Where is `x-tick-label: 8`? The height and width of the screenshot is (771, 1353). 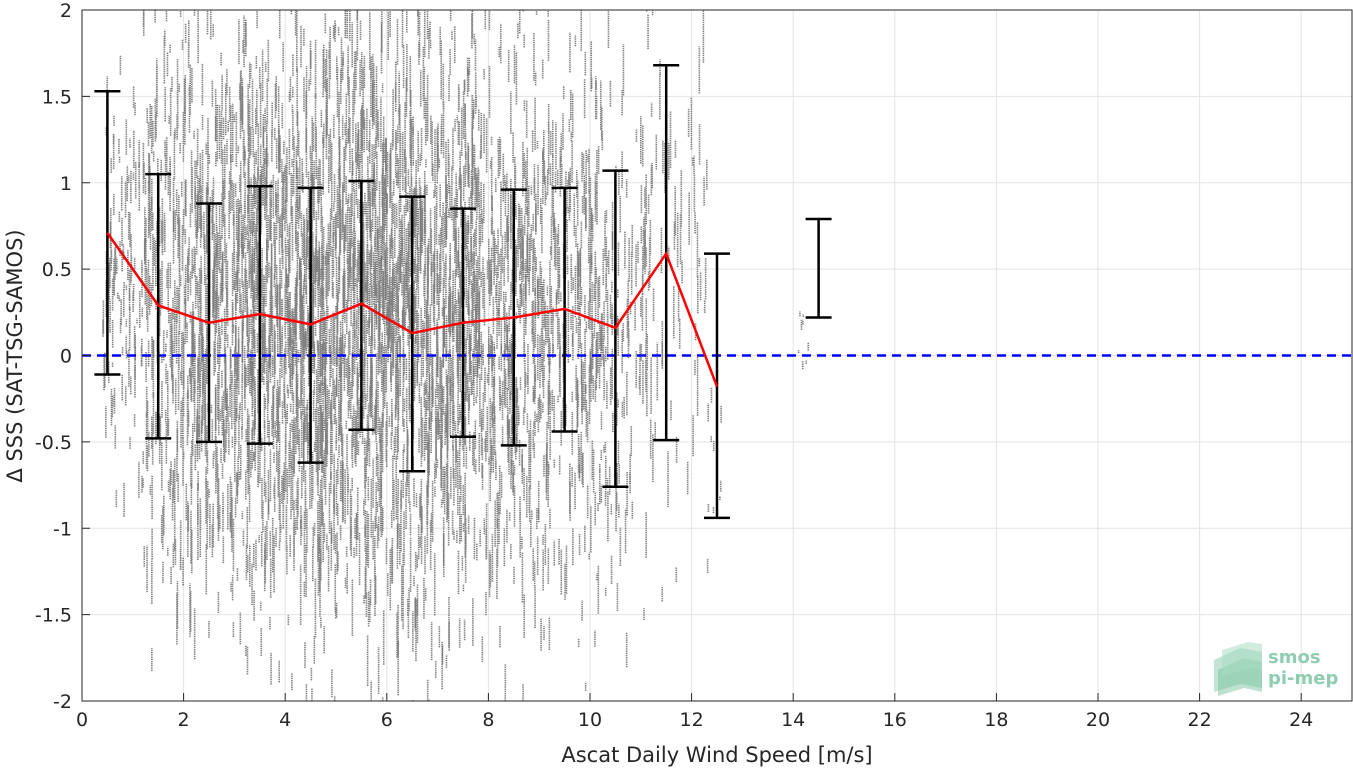
x-tick-label: 8 is located at coordinates (488, 720).